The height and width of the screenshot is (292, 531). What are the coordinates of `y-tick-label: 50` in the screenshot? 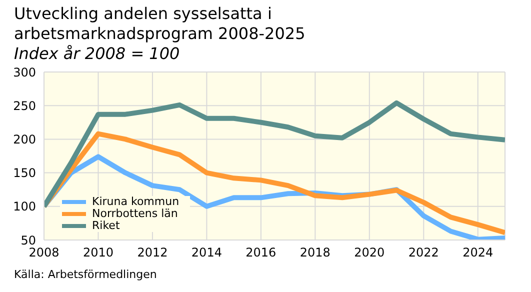 It's located at (28, 240).